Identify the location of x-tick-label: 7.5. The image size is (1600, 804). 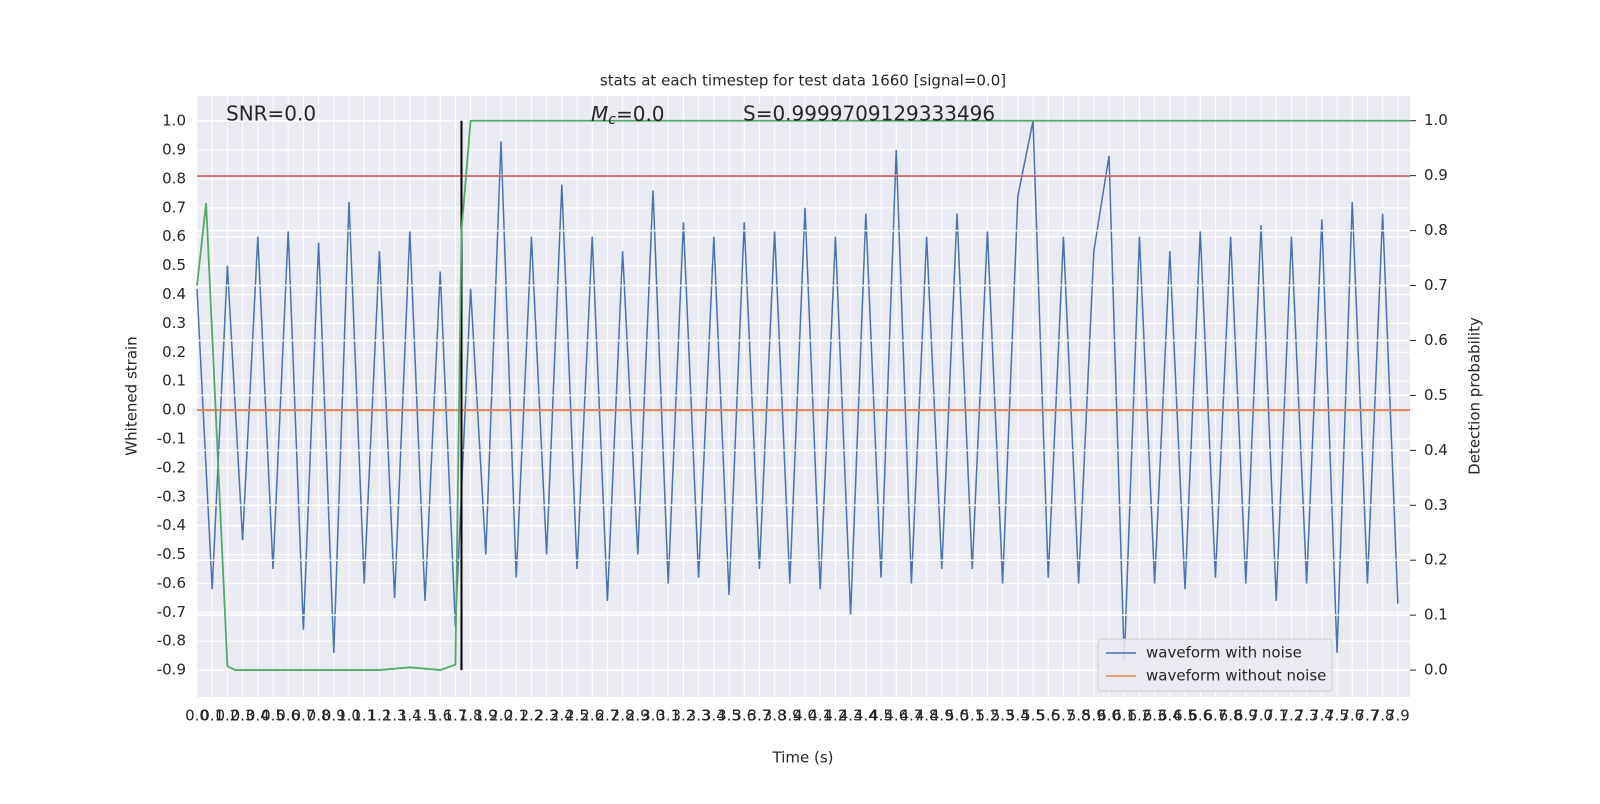
(1337, 716).